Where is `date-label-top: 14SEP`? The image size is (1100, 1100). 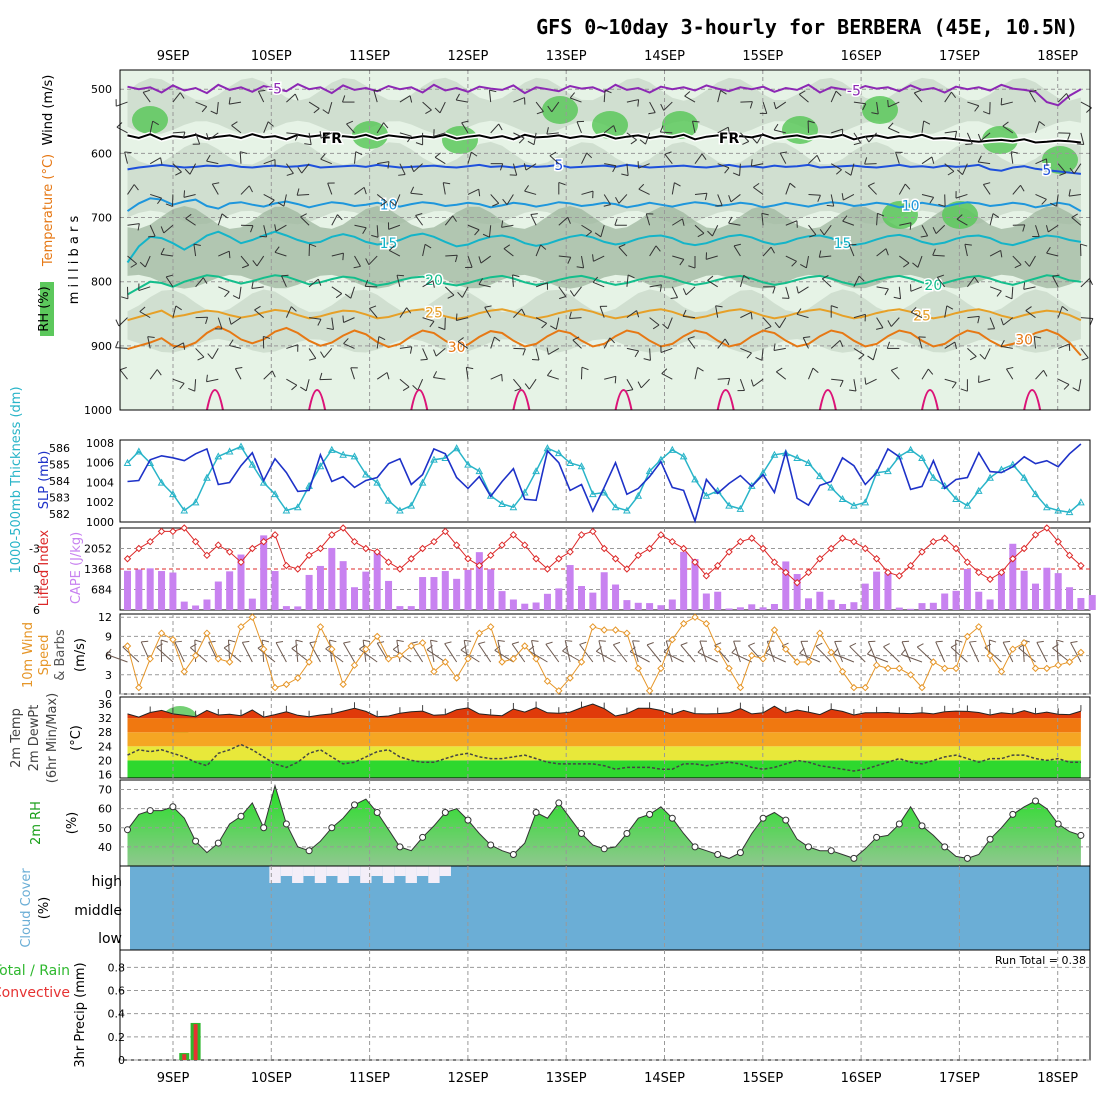
date-label-top: 14SEP is located at coordinates (664, 56).